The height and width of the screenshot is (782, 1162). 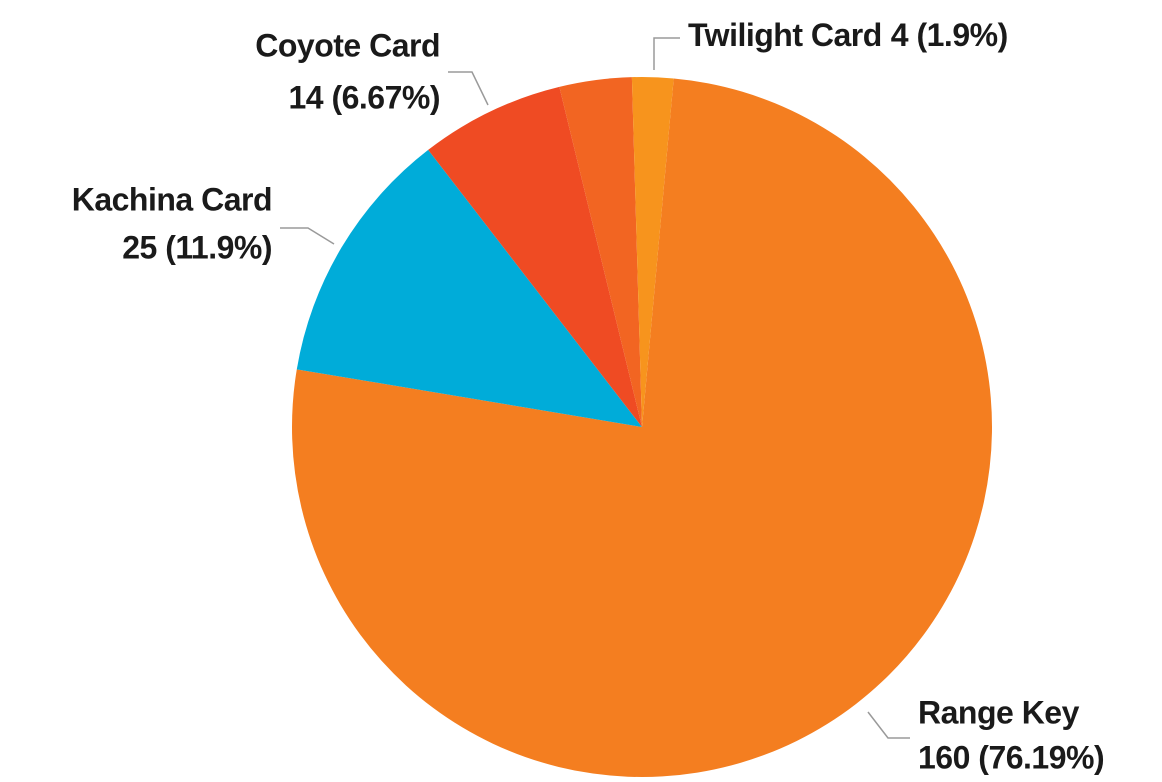 I want to click on slice-category: Coyote Card, so click(x=347, y=45).